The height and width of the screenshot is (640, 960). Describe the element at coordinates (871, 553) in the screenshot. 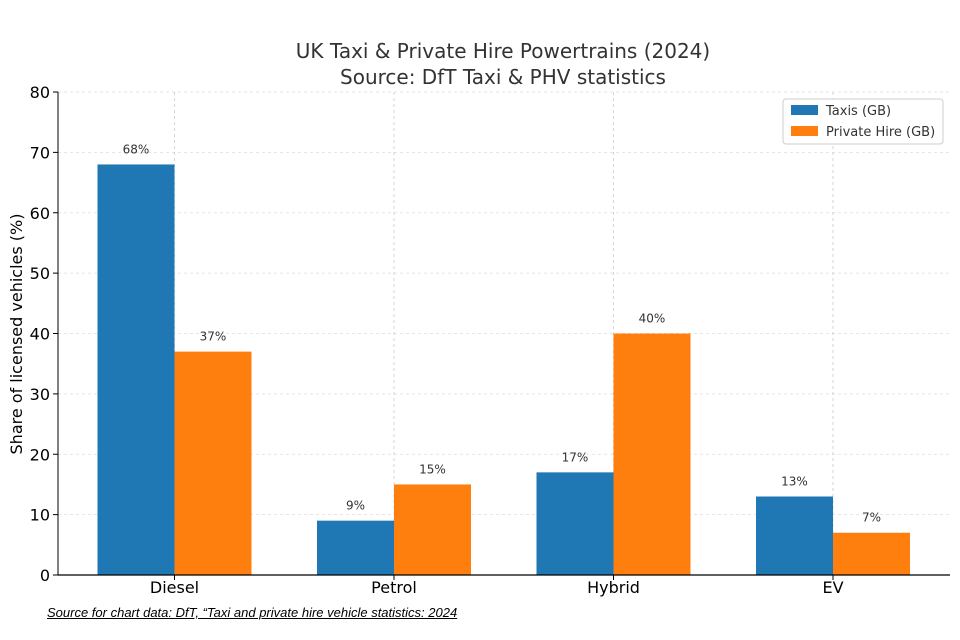

I see `bar-private-hire-ev` at that location.